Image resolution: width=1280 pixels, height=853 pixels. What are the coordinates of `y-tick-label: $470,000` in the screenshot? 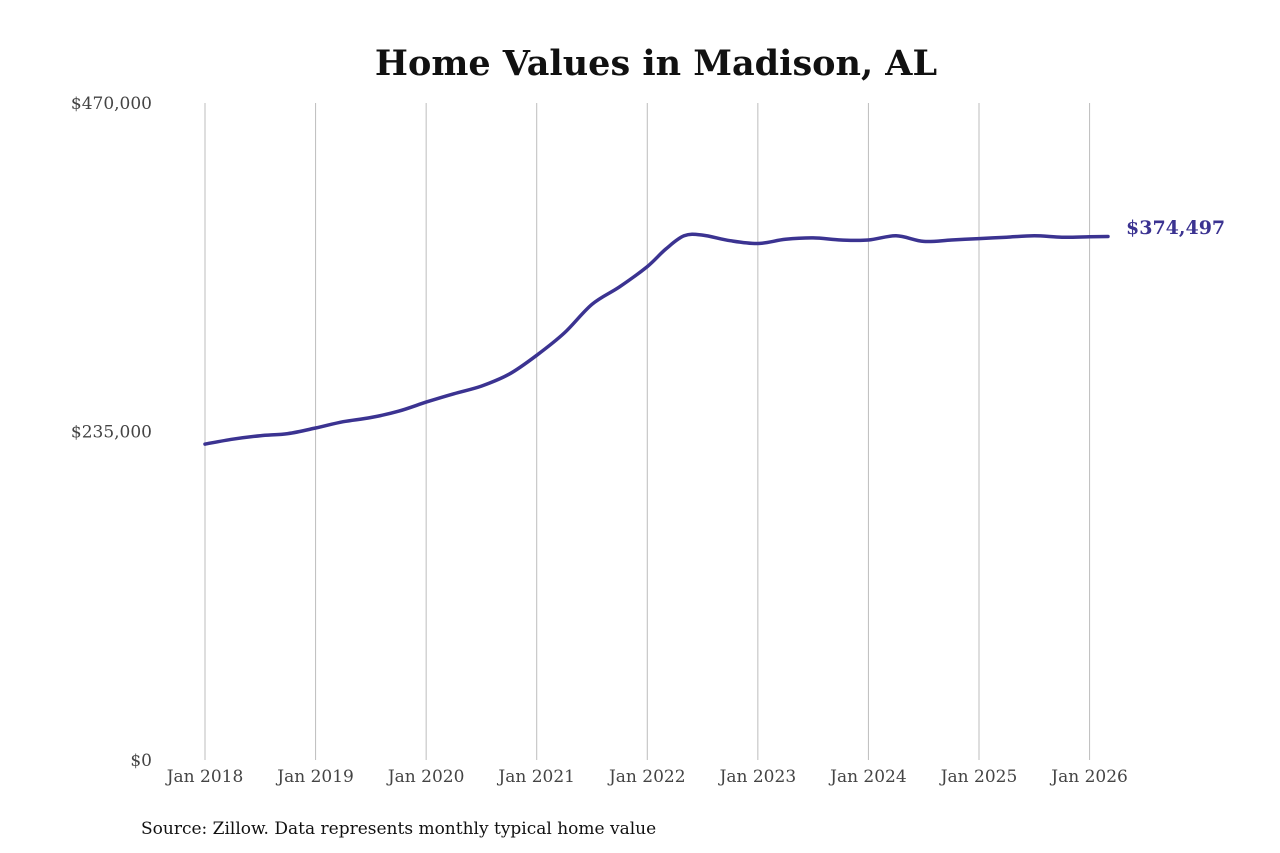 It's located at (111, 104).